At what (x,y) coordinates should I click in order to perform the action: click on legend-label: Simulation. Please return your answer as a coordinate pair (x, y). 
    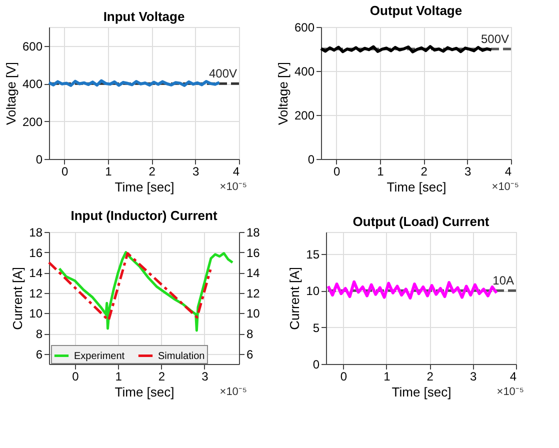
    Looking at the image, I should click on (181, 356).